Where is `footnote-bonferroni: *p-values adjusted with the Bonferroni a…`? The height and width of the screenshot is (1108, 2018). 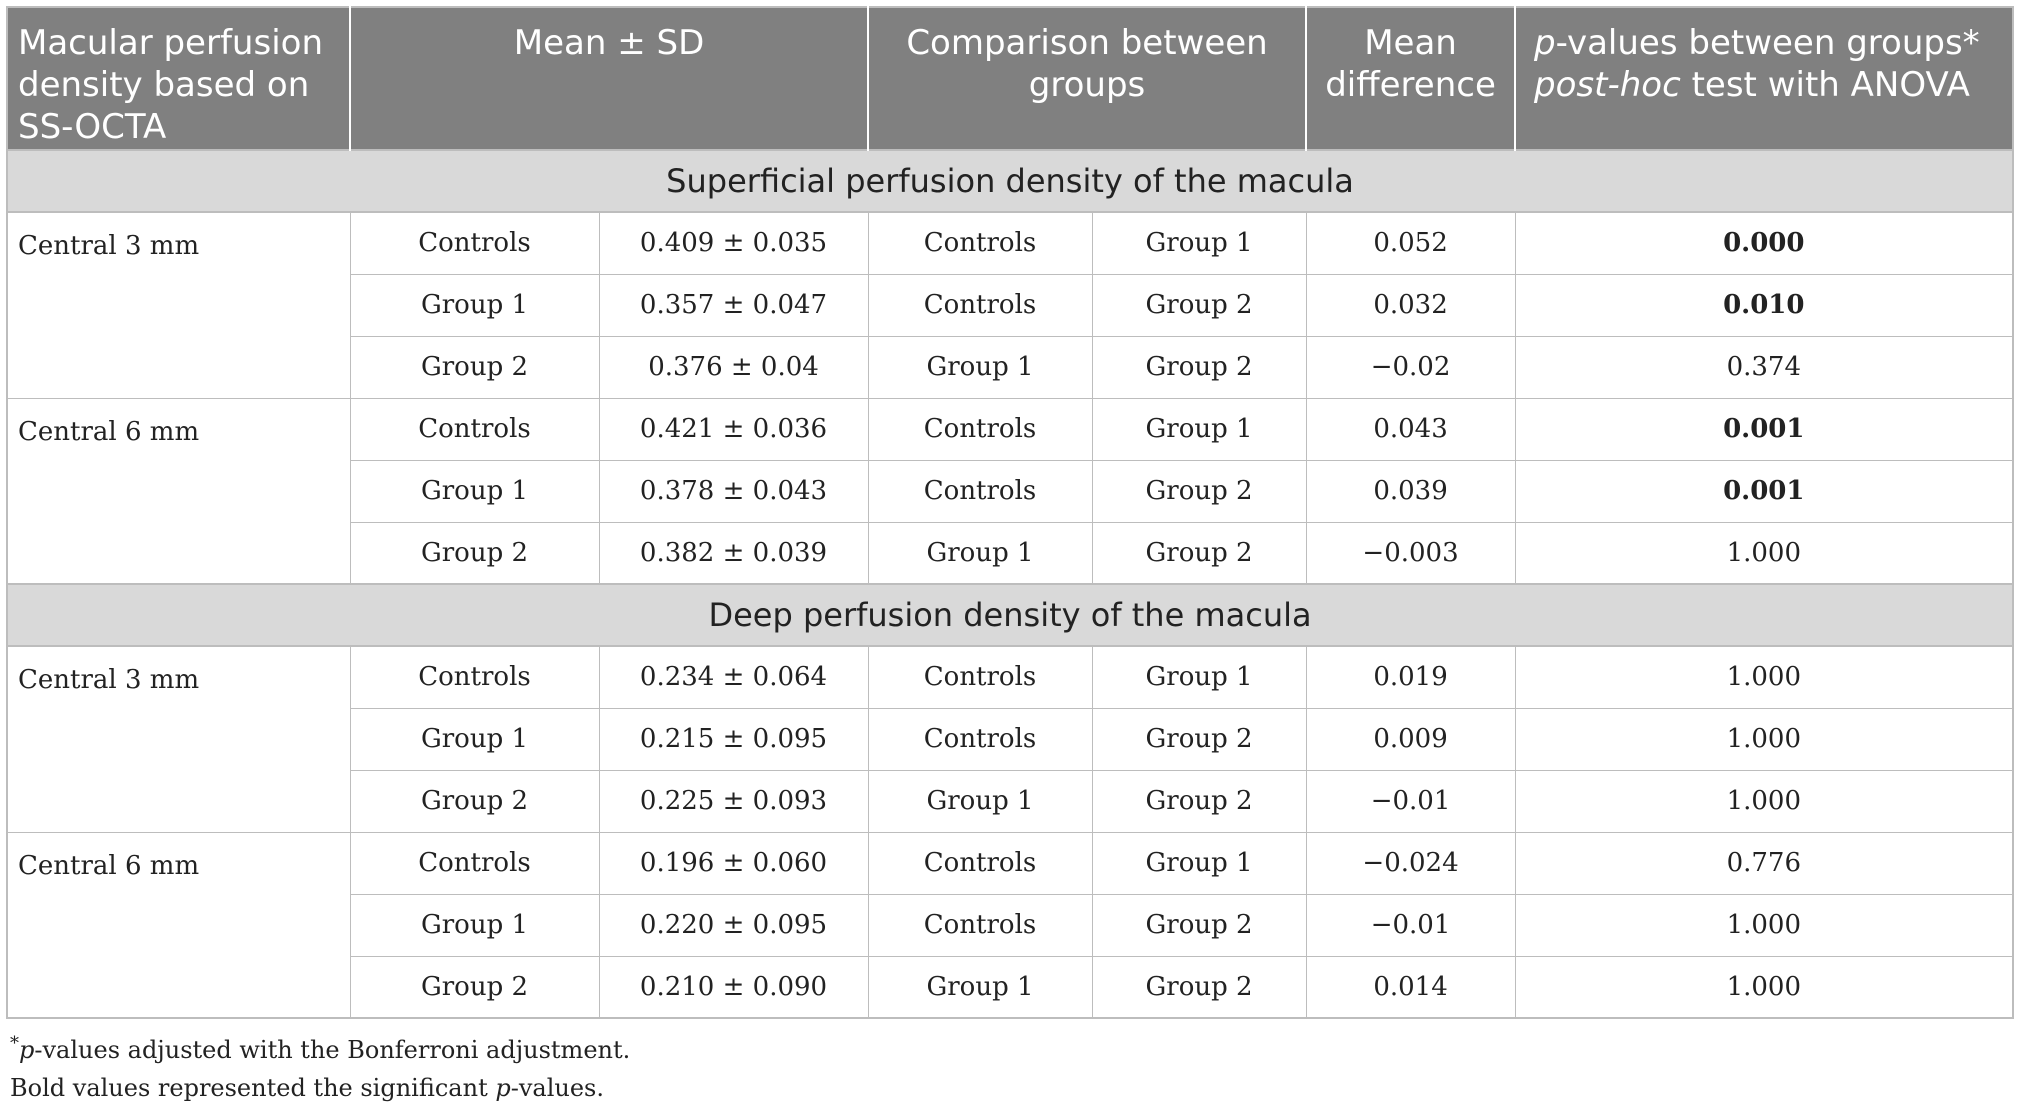 footnote-bonferroni: *p-values adjusted with the Bonferroni a… is located at coordinates (320, 1047).